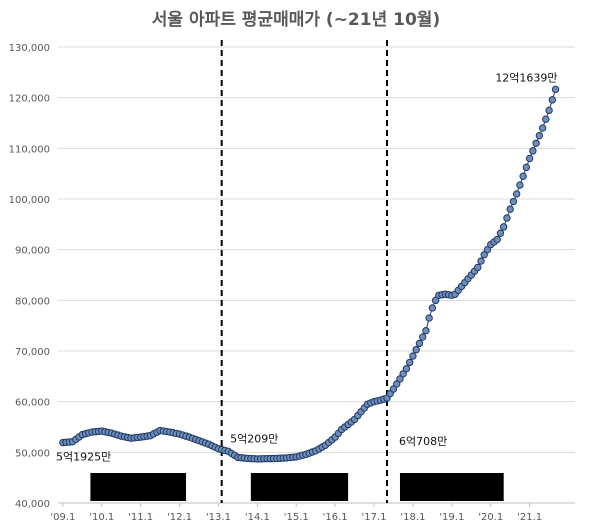 The image size is (593, 531). What do you see at coordinates (423, 441) in the screenshot?
I see `annotation-label: 6억708만` at bounding box center [423, 441].